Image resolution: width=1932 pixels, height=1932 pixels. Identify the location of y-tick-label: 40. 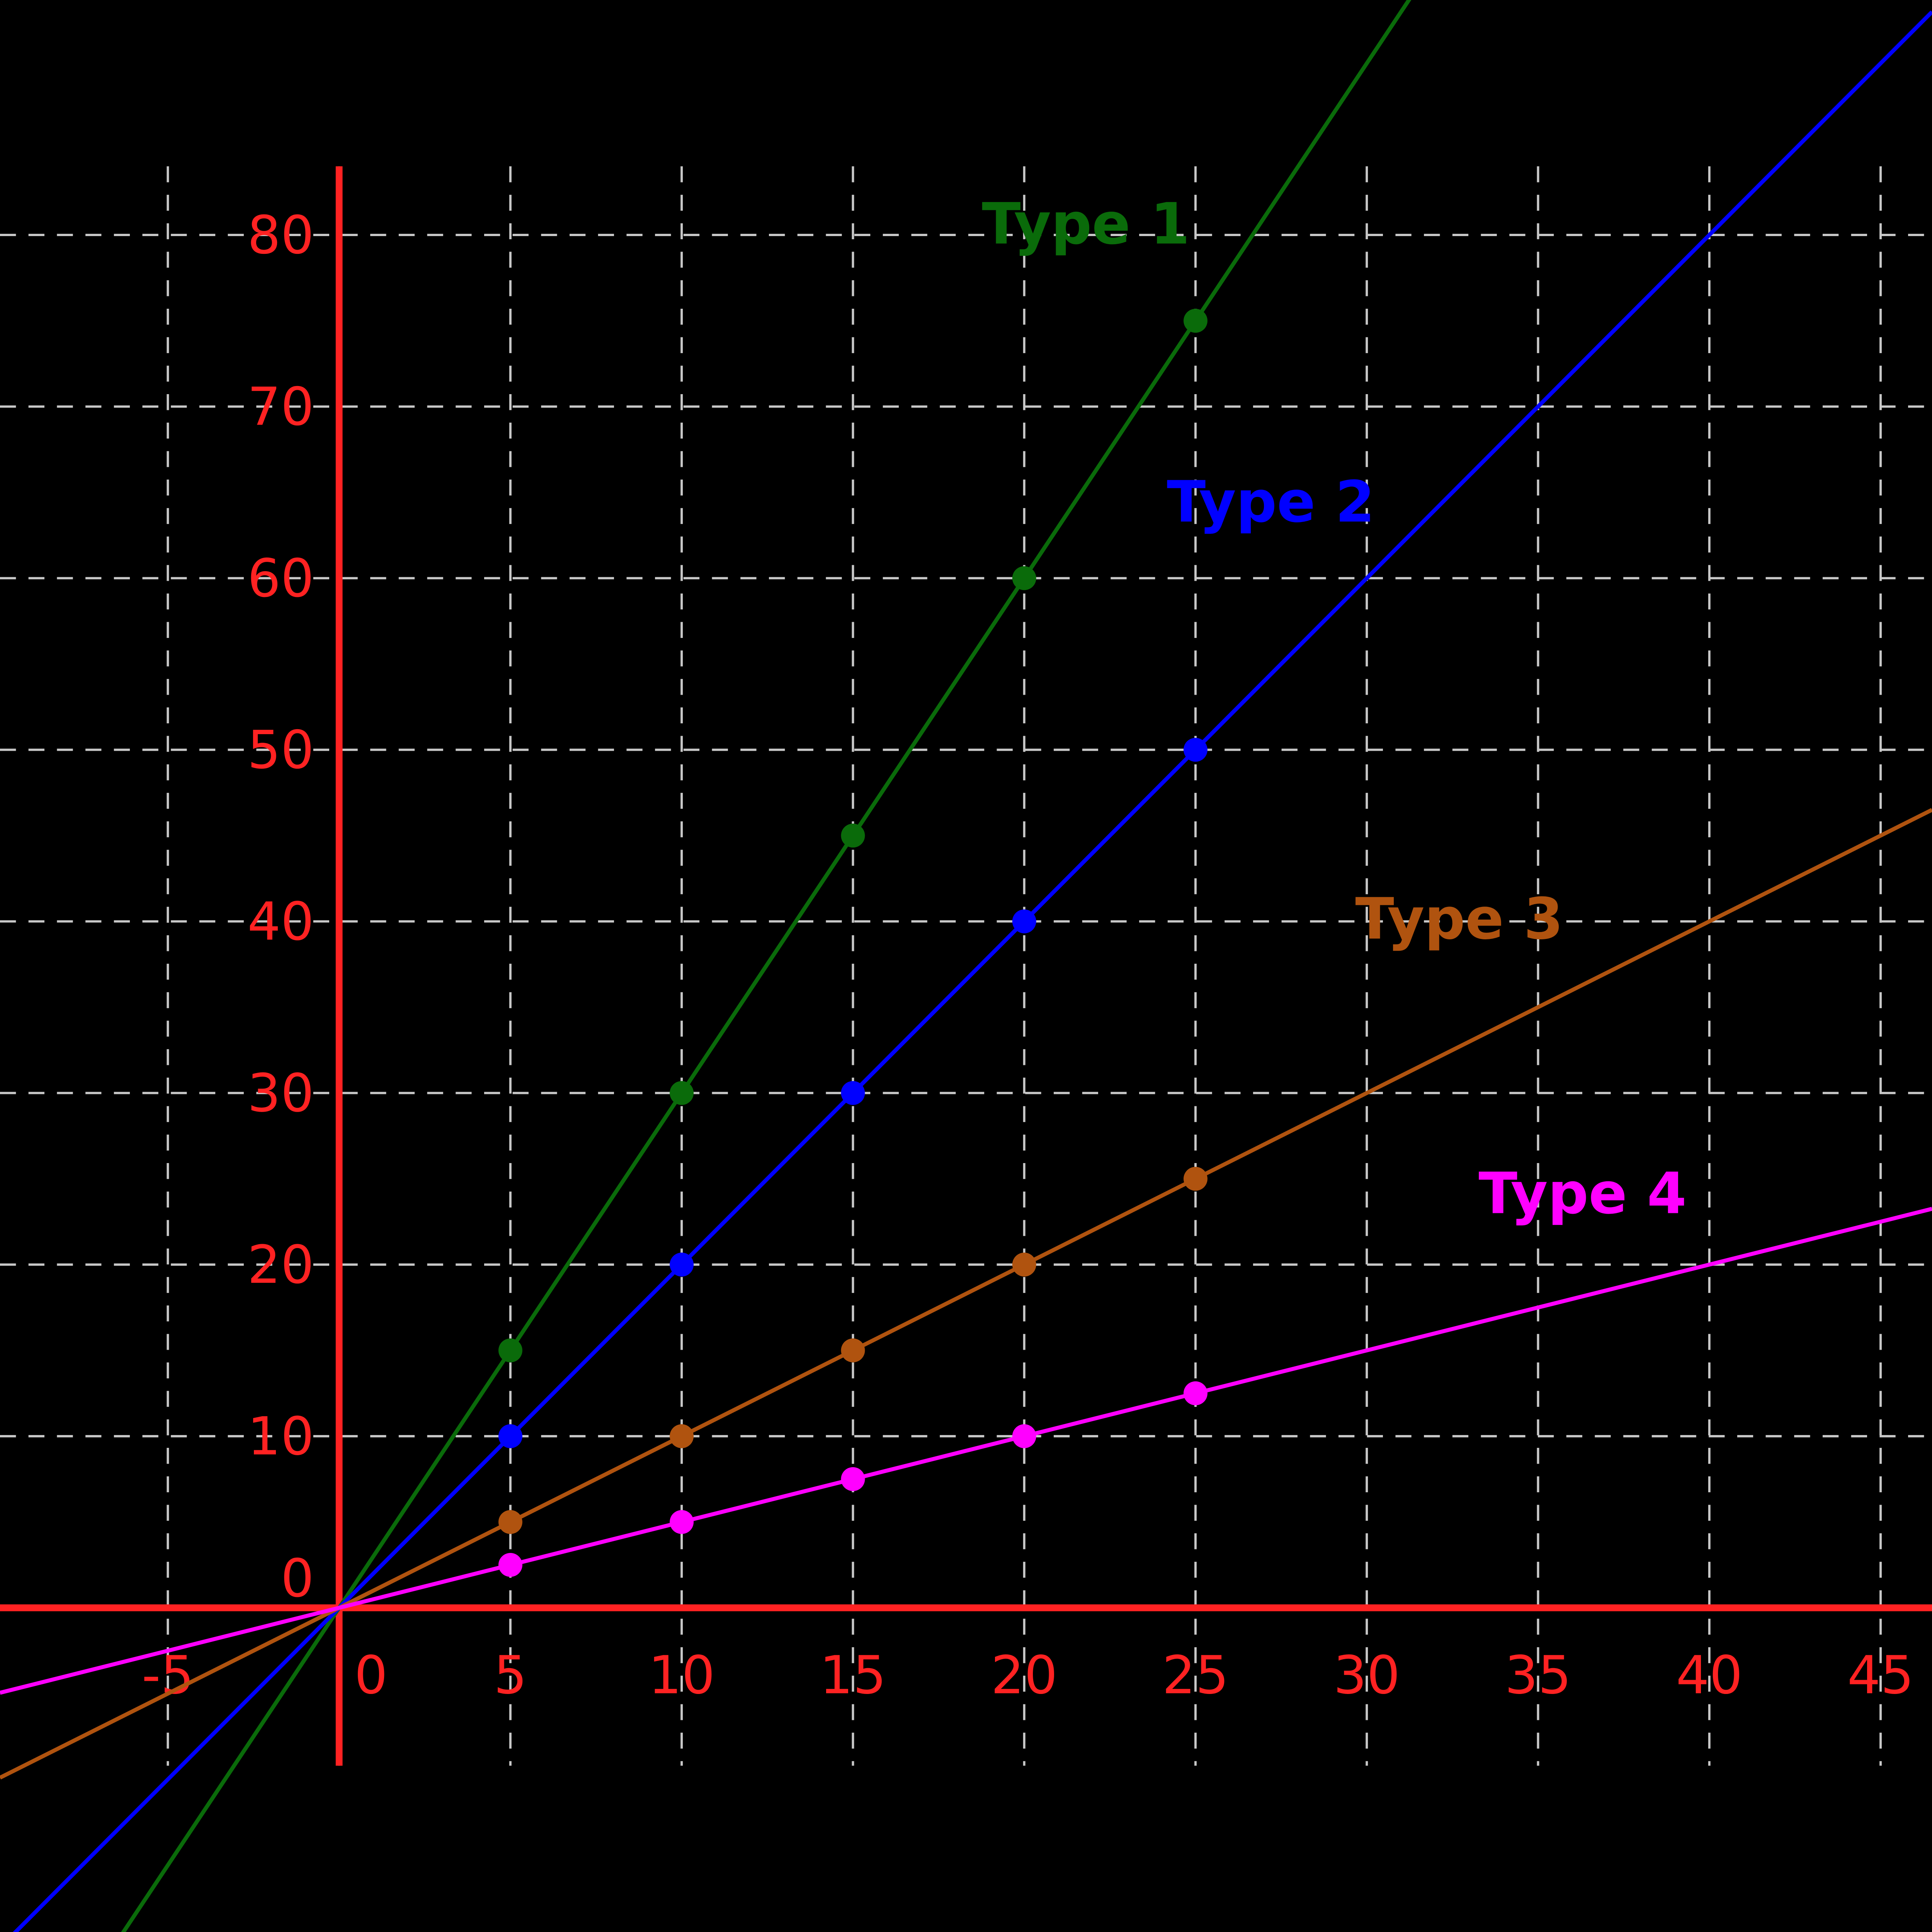
(280, 921).